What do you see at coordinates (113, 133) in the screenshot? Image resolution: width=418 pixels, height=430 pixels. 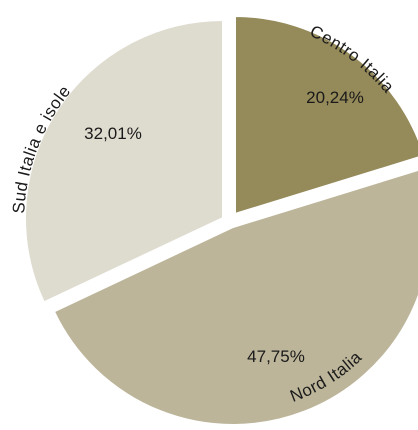 I see `pie-value-label-sud-italia-e-isole: 32,01%` at bounding box center [113, 133].